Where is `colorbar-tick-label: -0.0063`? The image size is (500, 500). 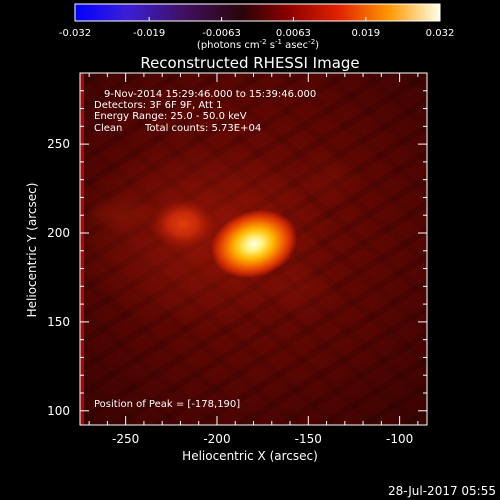 colorbar-tick-label: -0.0063 is located at coordinates (221, 33).